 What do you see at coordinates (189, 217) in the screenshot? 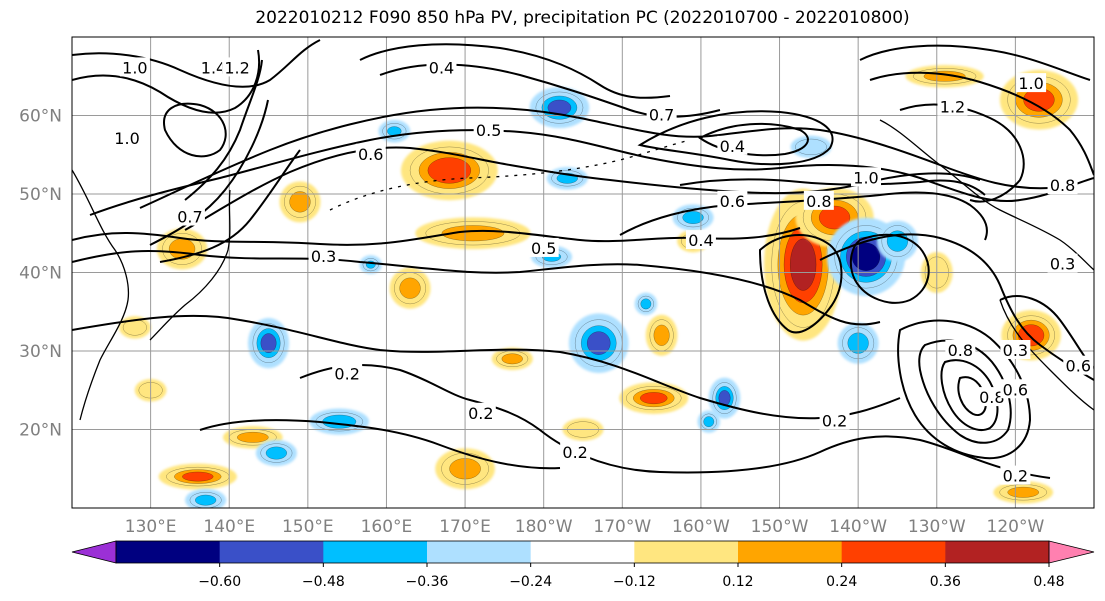
I see `contour-label: 0.7` at bounding box center [189, 217].